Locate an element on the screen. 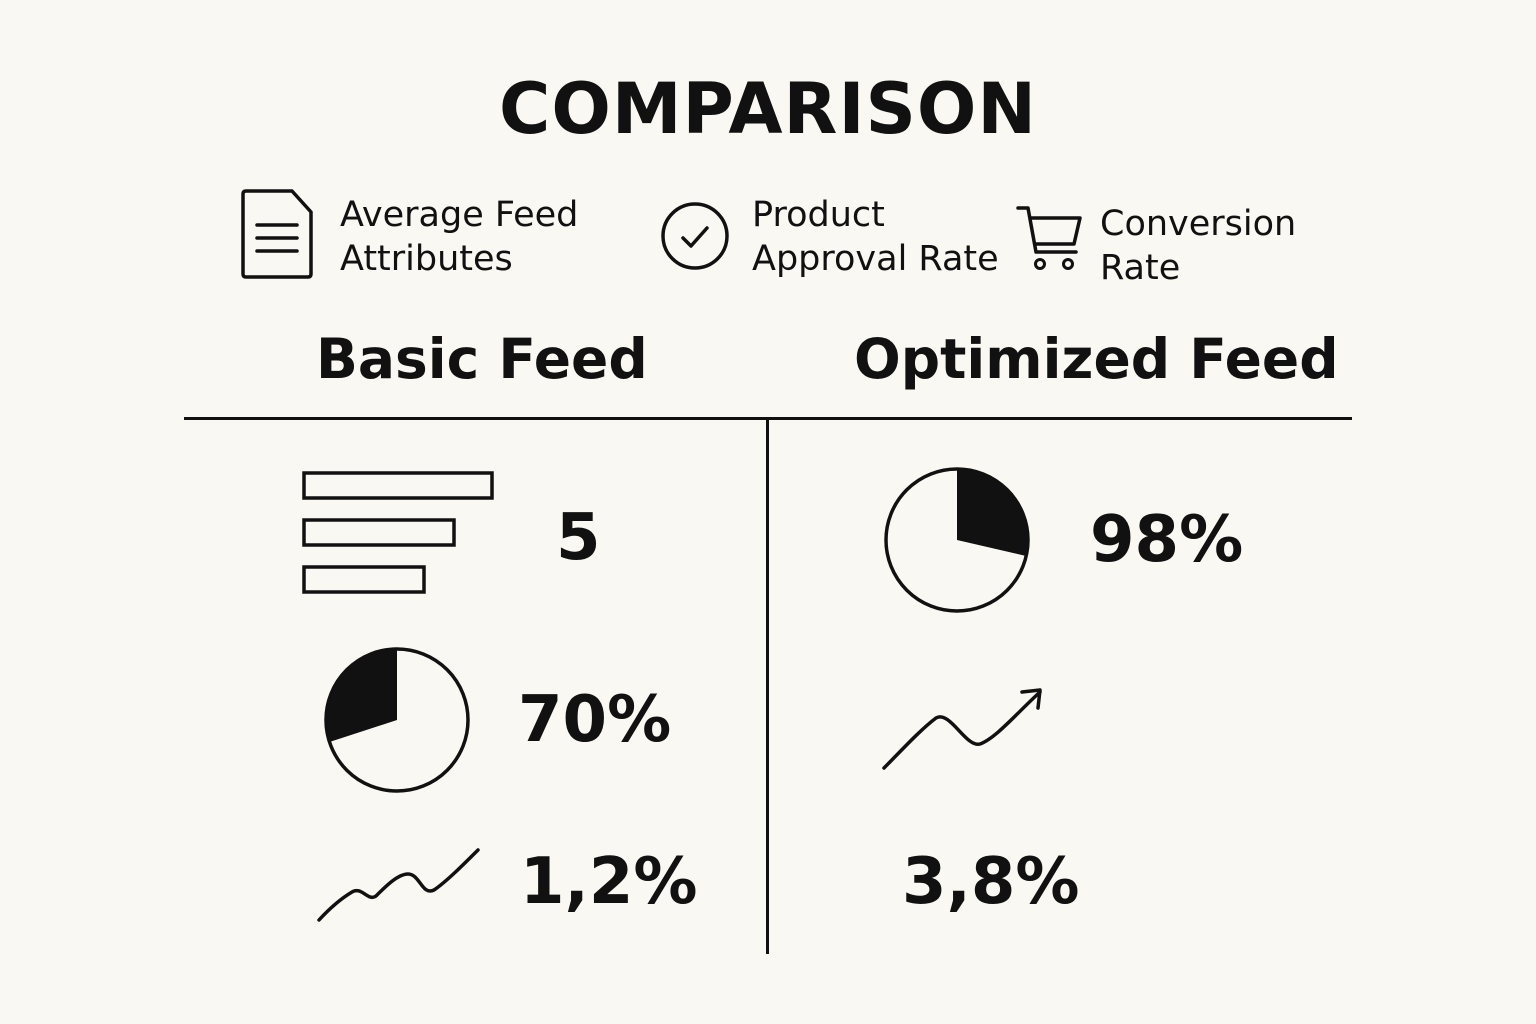 This screenshot has height=1024, width=1536. legend-item-conversion: Conversion Rate is located at coordinates (1198, 246).